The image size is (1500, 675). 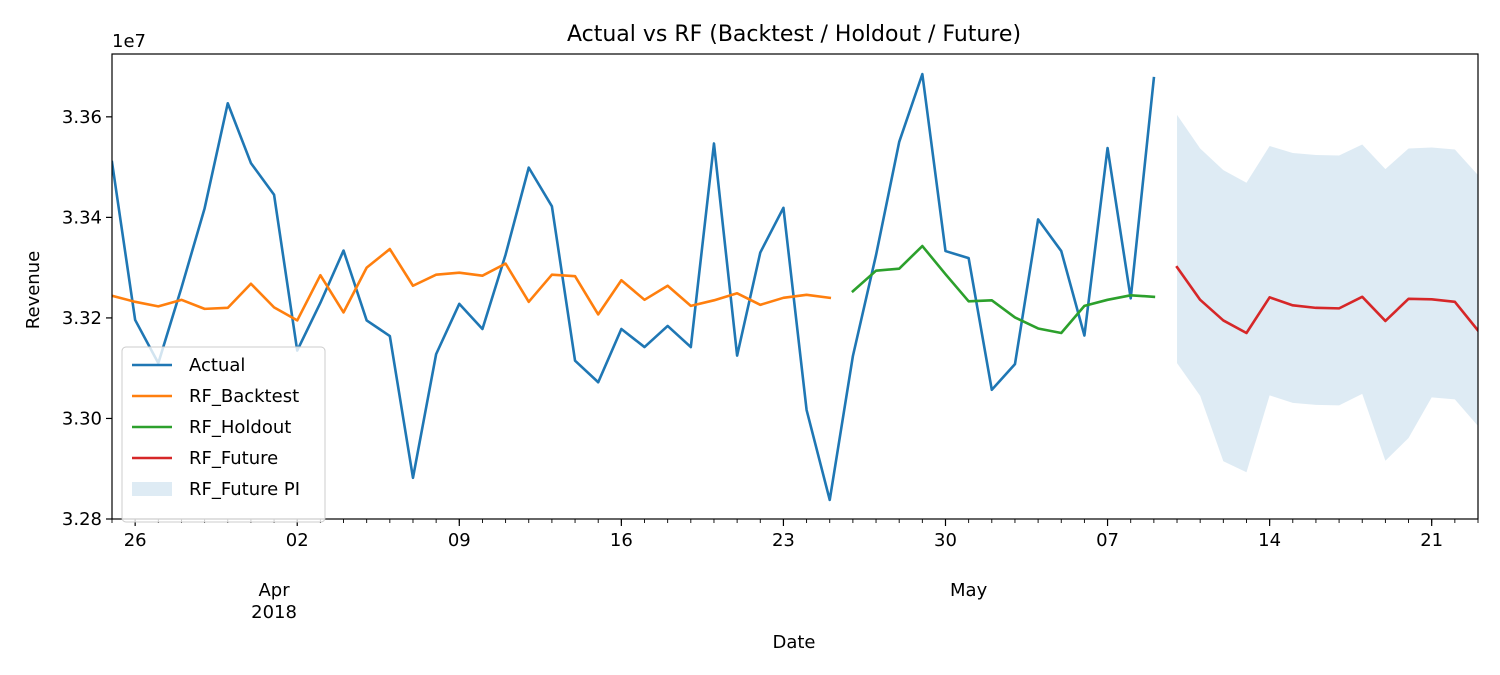 I want to click on y-axis-scale-label: 1e7, so click(x=129, y=41).